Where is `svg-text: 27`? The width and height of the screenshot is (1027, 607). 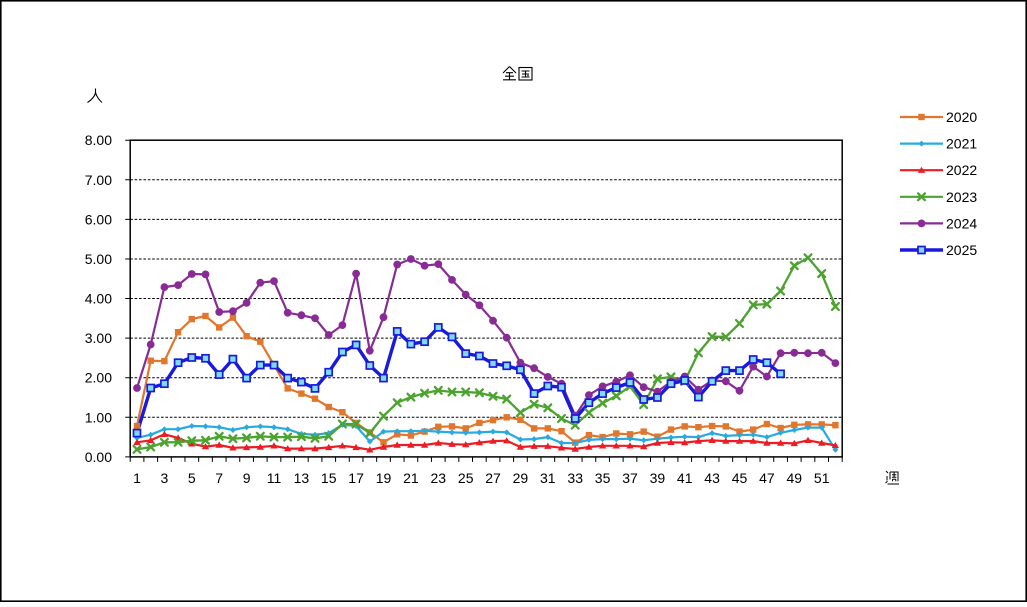
svg-text: 27 is located at coordinates (493, 478).